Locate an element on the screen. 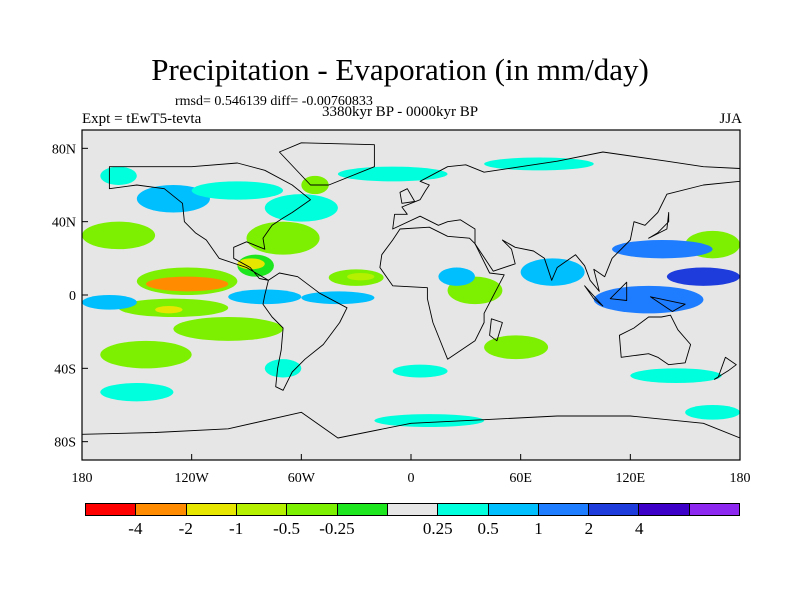  colorbar-label: 1 is located at coordinates (538, 528).